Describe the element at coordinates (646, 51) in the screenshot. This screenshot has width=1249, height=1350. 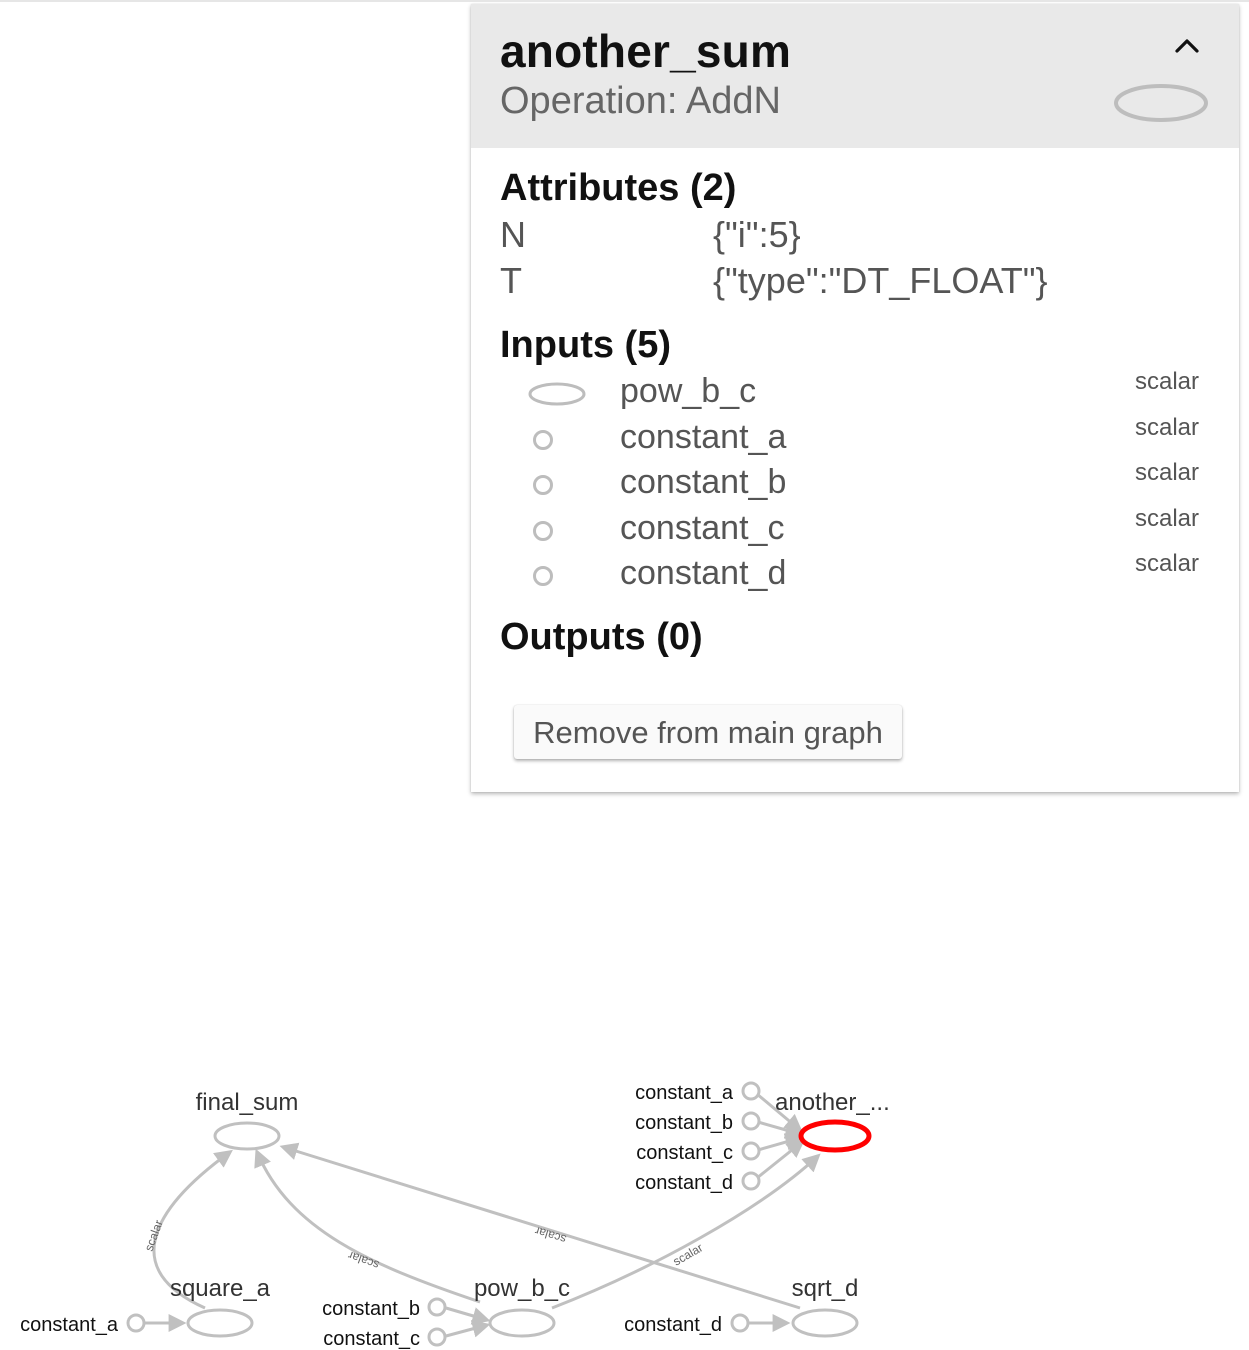
I see `node-title: another_sum` at that location.